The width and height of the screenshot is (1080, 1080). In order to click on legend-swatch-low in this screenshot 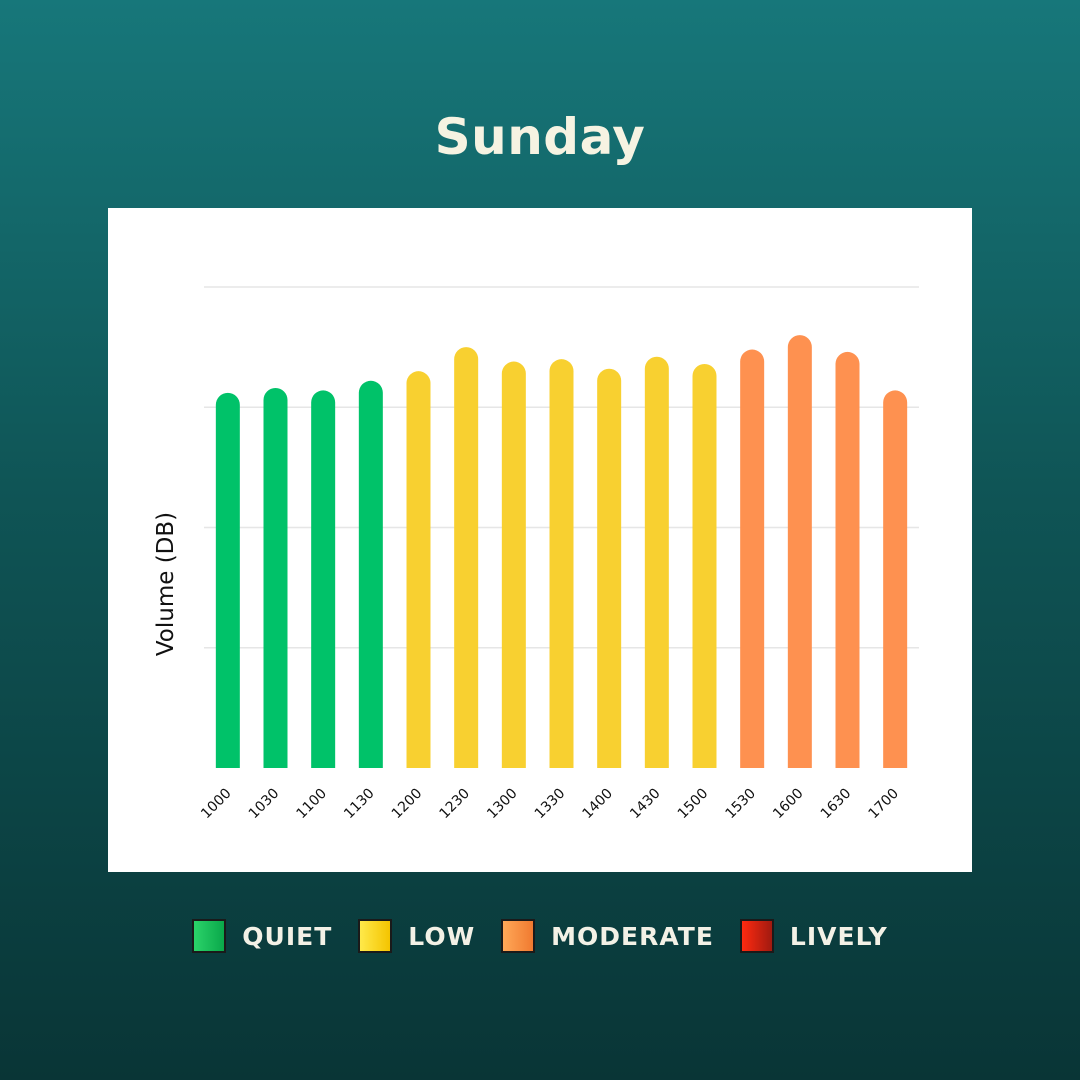, I will do `click(375, 936)`.